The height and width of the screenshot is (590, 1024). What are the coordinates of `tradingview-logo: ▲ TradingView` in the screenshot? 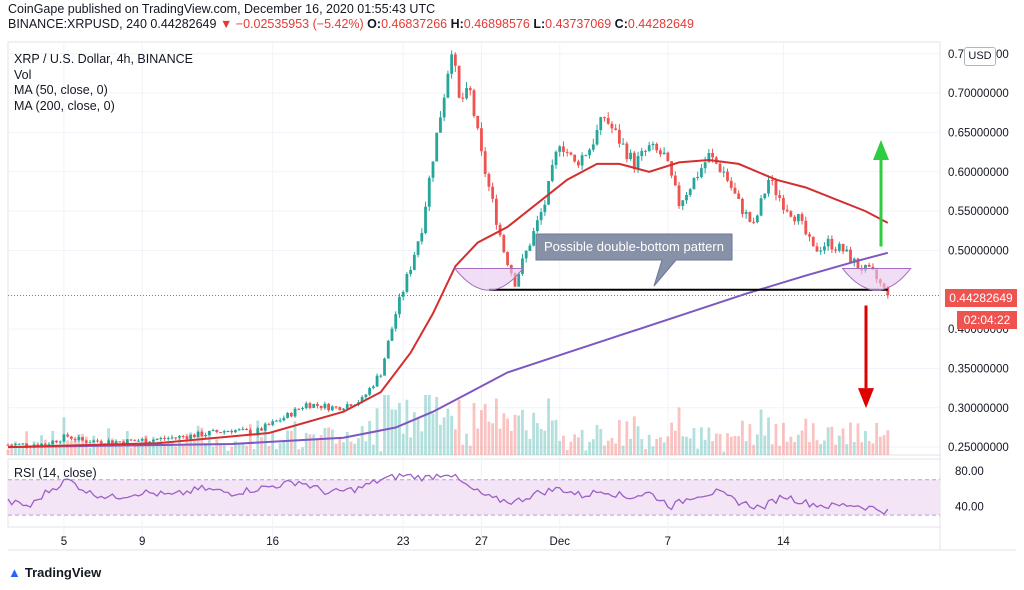 It's located at (54, 572).